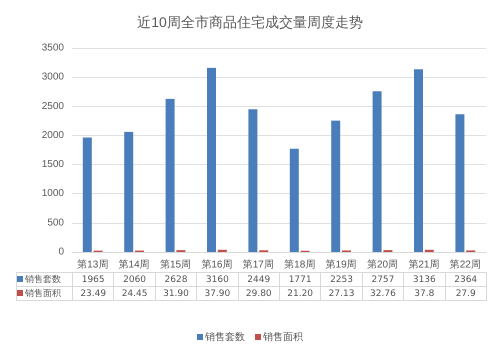 This screenshot has width=500, height=362. What do you see at coordinates (300, 293) in the screenshot?
I see `data-label: 21.20` at bounding box center [300, 293].